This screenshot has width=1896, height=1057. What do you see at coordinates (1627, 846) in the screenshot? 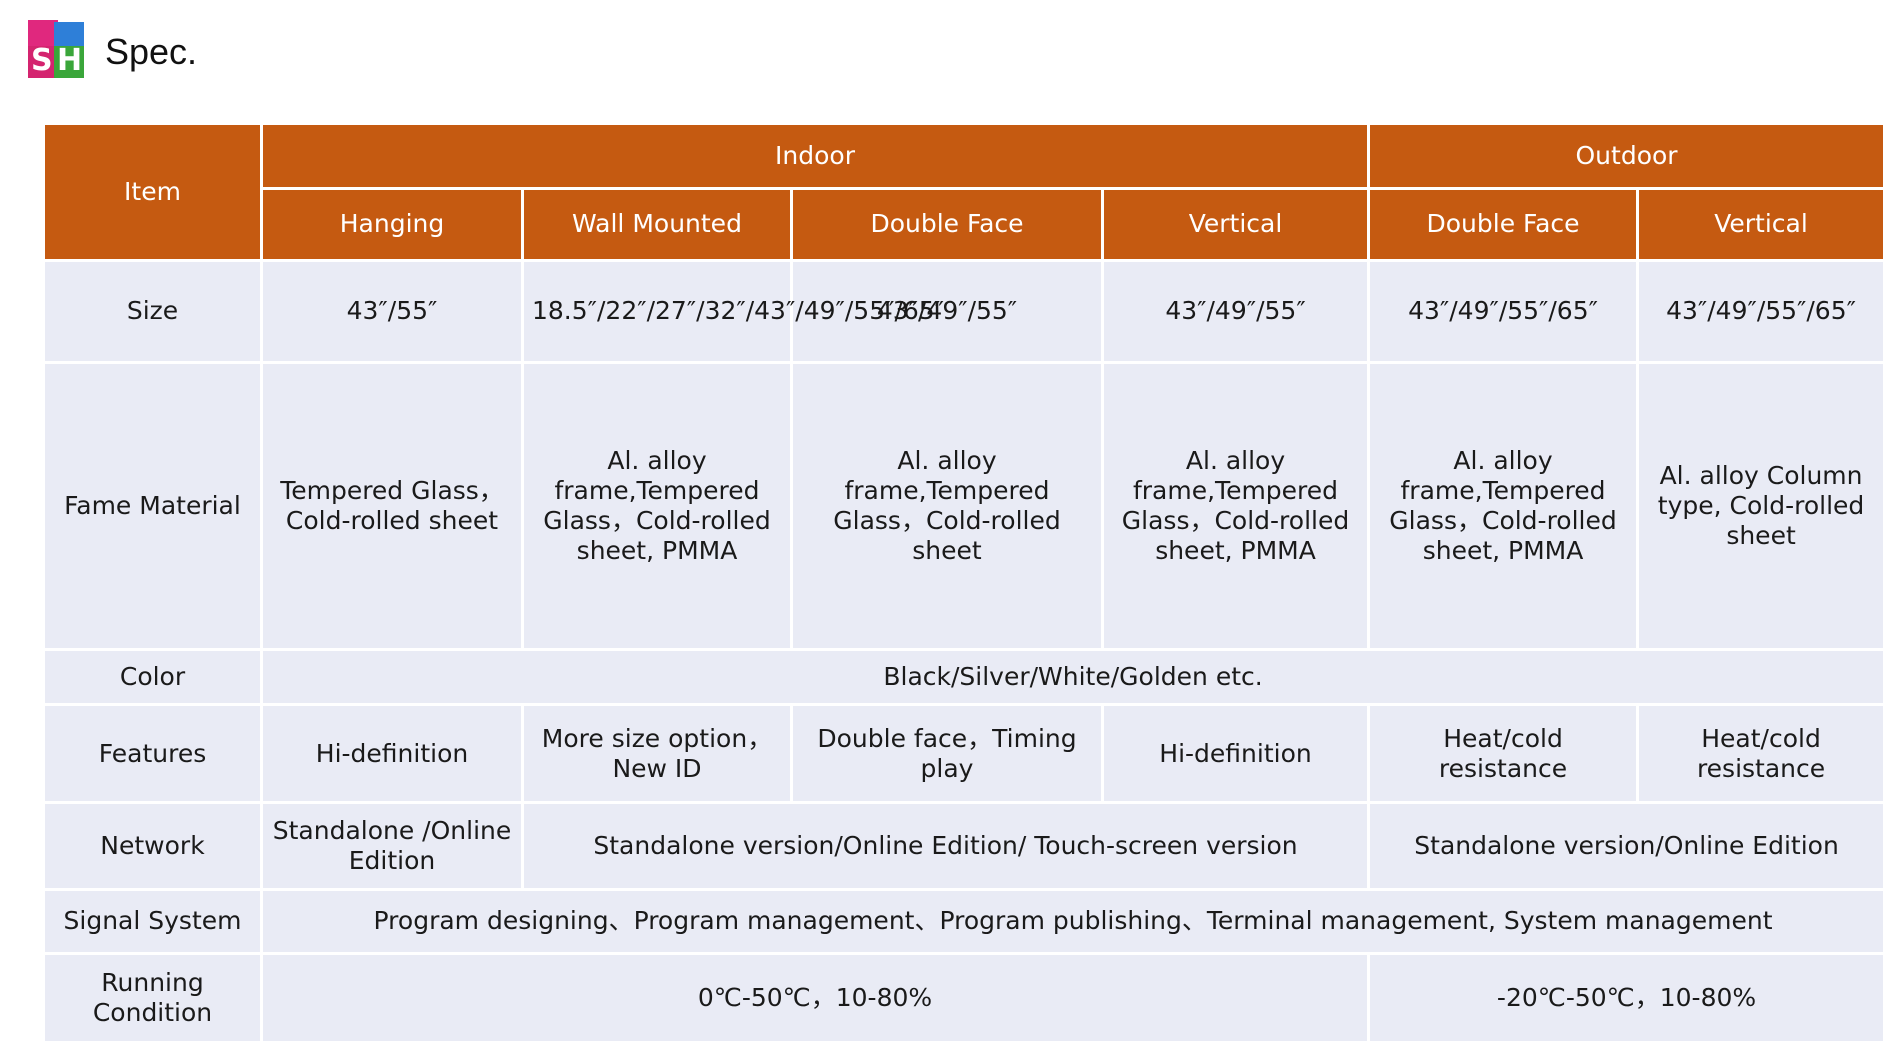
I see `network-outdoor: Standalone version/Online Edition` at bounding box center [1627, 846].